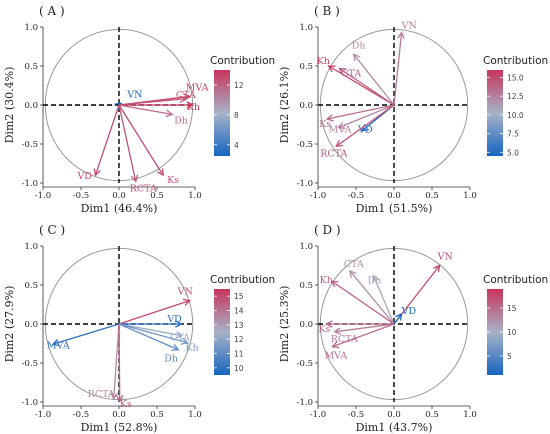  I want to click on colorbar-tick-label: 10, so click(512, 332).